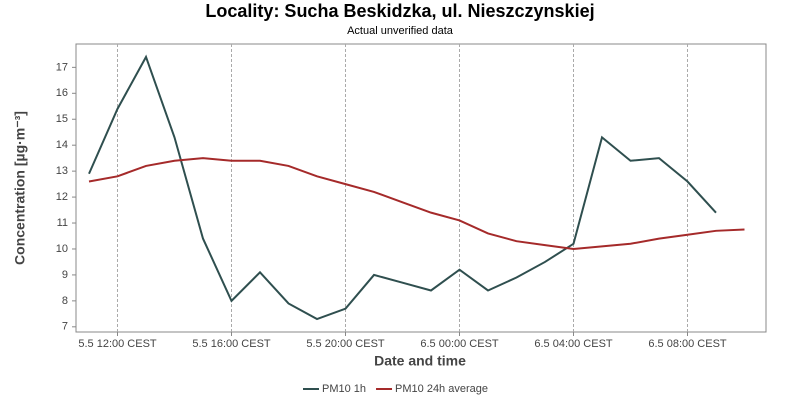 The width and height of the screenshot is (800, 400). I want to click on y-tick-label: 12, so click(62, 197).